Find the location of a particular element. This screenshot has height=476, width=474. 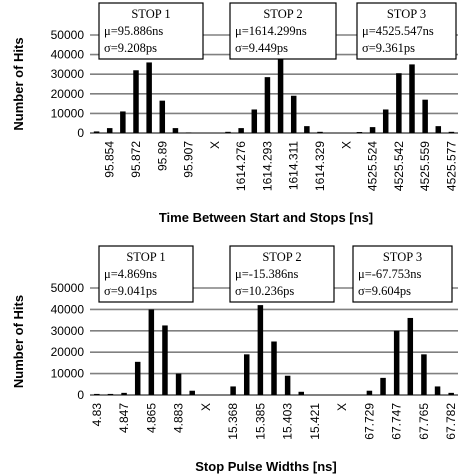

stat-box-line: σ=9.604ps is located at coordinates (384, 291).